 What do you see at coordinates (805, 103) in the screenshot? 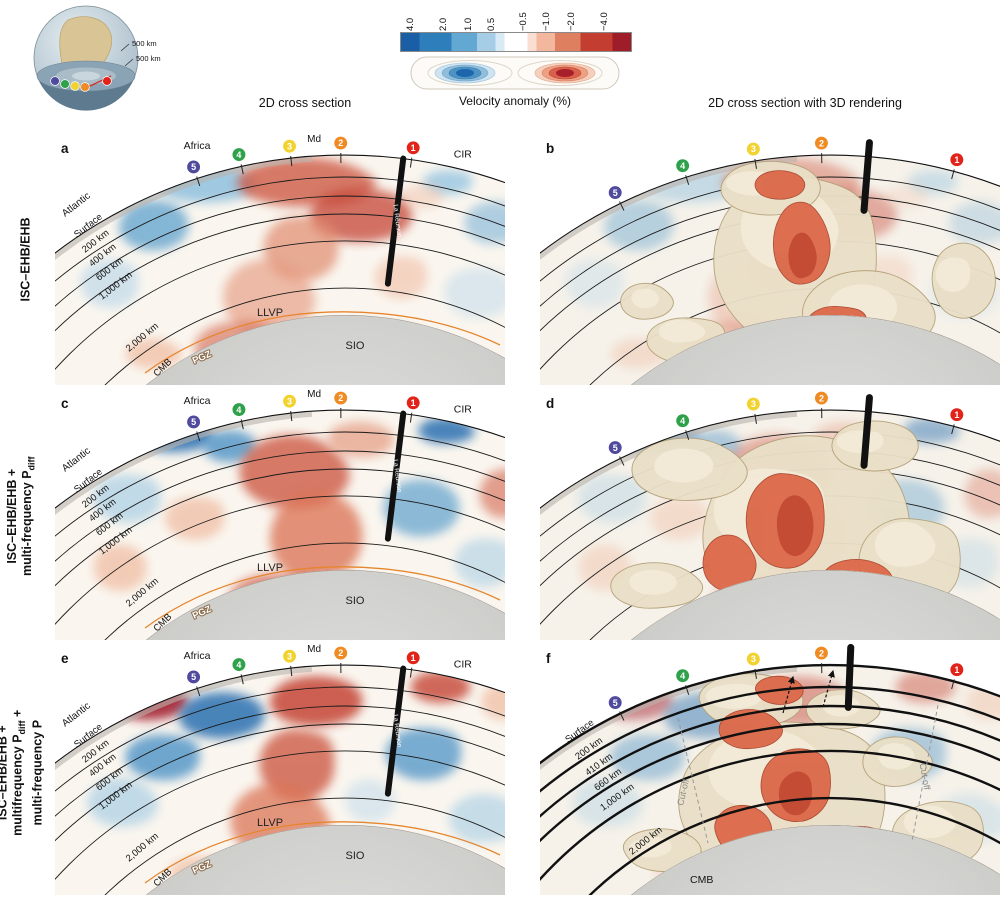
I see `column-header-3d: 2D cross section with 3D rendering` at bounding box center [805, 103].